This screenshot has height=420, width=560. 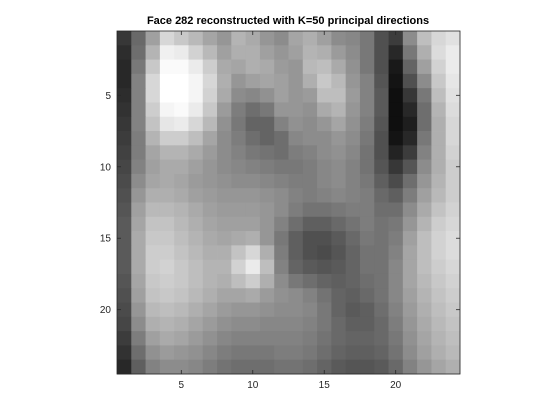 What do you see at coordinates (106, 310) in the screenshot?
I see `y-tick-label: 20` at bounding box center [106, 310].